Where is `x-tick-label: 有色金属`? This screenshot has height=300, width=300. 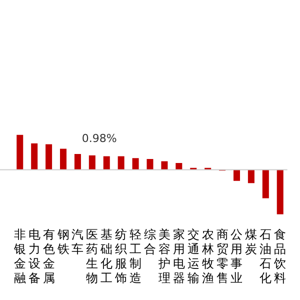 x-tick-label: 有色金属 is located at coordinates (48, 256).